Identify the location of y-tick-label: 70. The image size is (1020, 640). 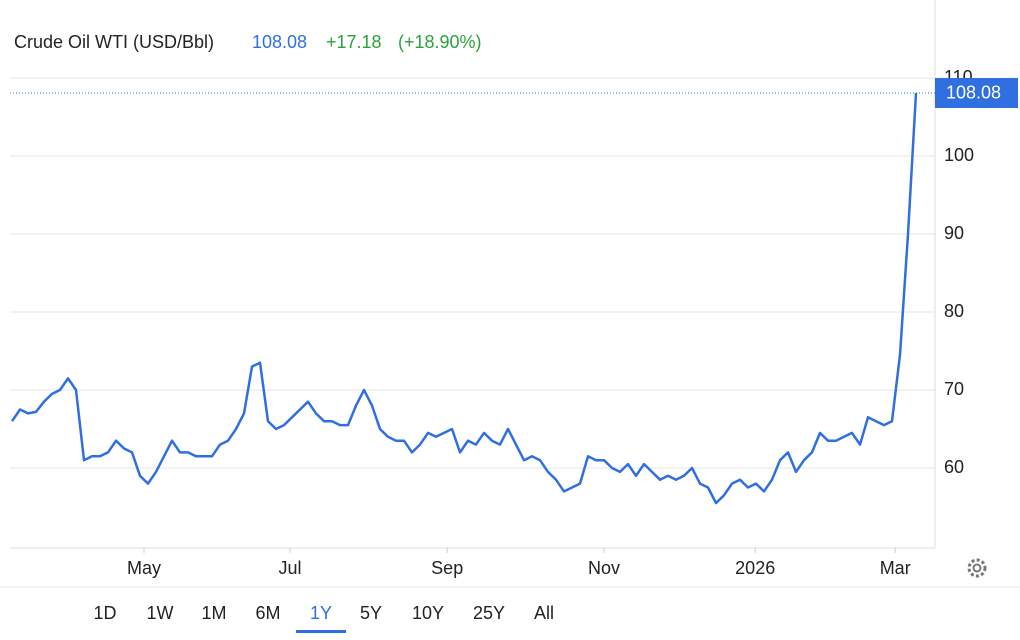
(954, 389).